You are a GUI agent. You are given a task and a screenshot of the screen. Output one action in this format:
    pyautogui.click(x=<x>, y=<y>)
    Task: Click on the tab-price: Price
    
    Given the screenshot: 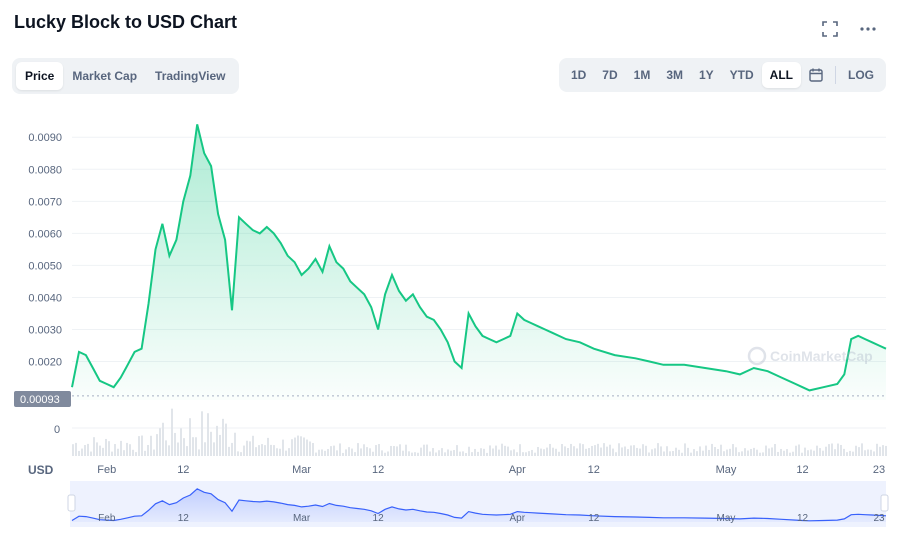 What is the action you would take?
    pyautogui.click(x=40, y=76)
    